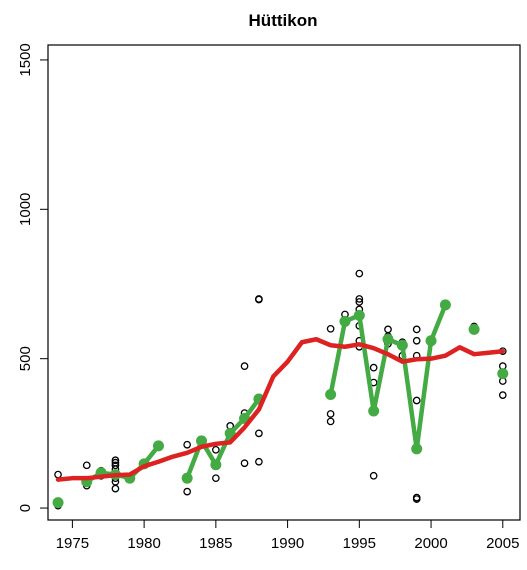 This screenshot has height=570, width=527. Describe the element at coordinates (25, 59) in the screenshot. I see `y-tick-label: 1500` at that location.